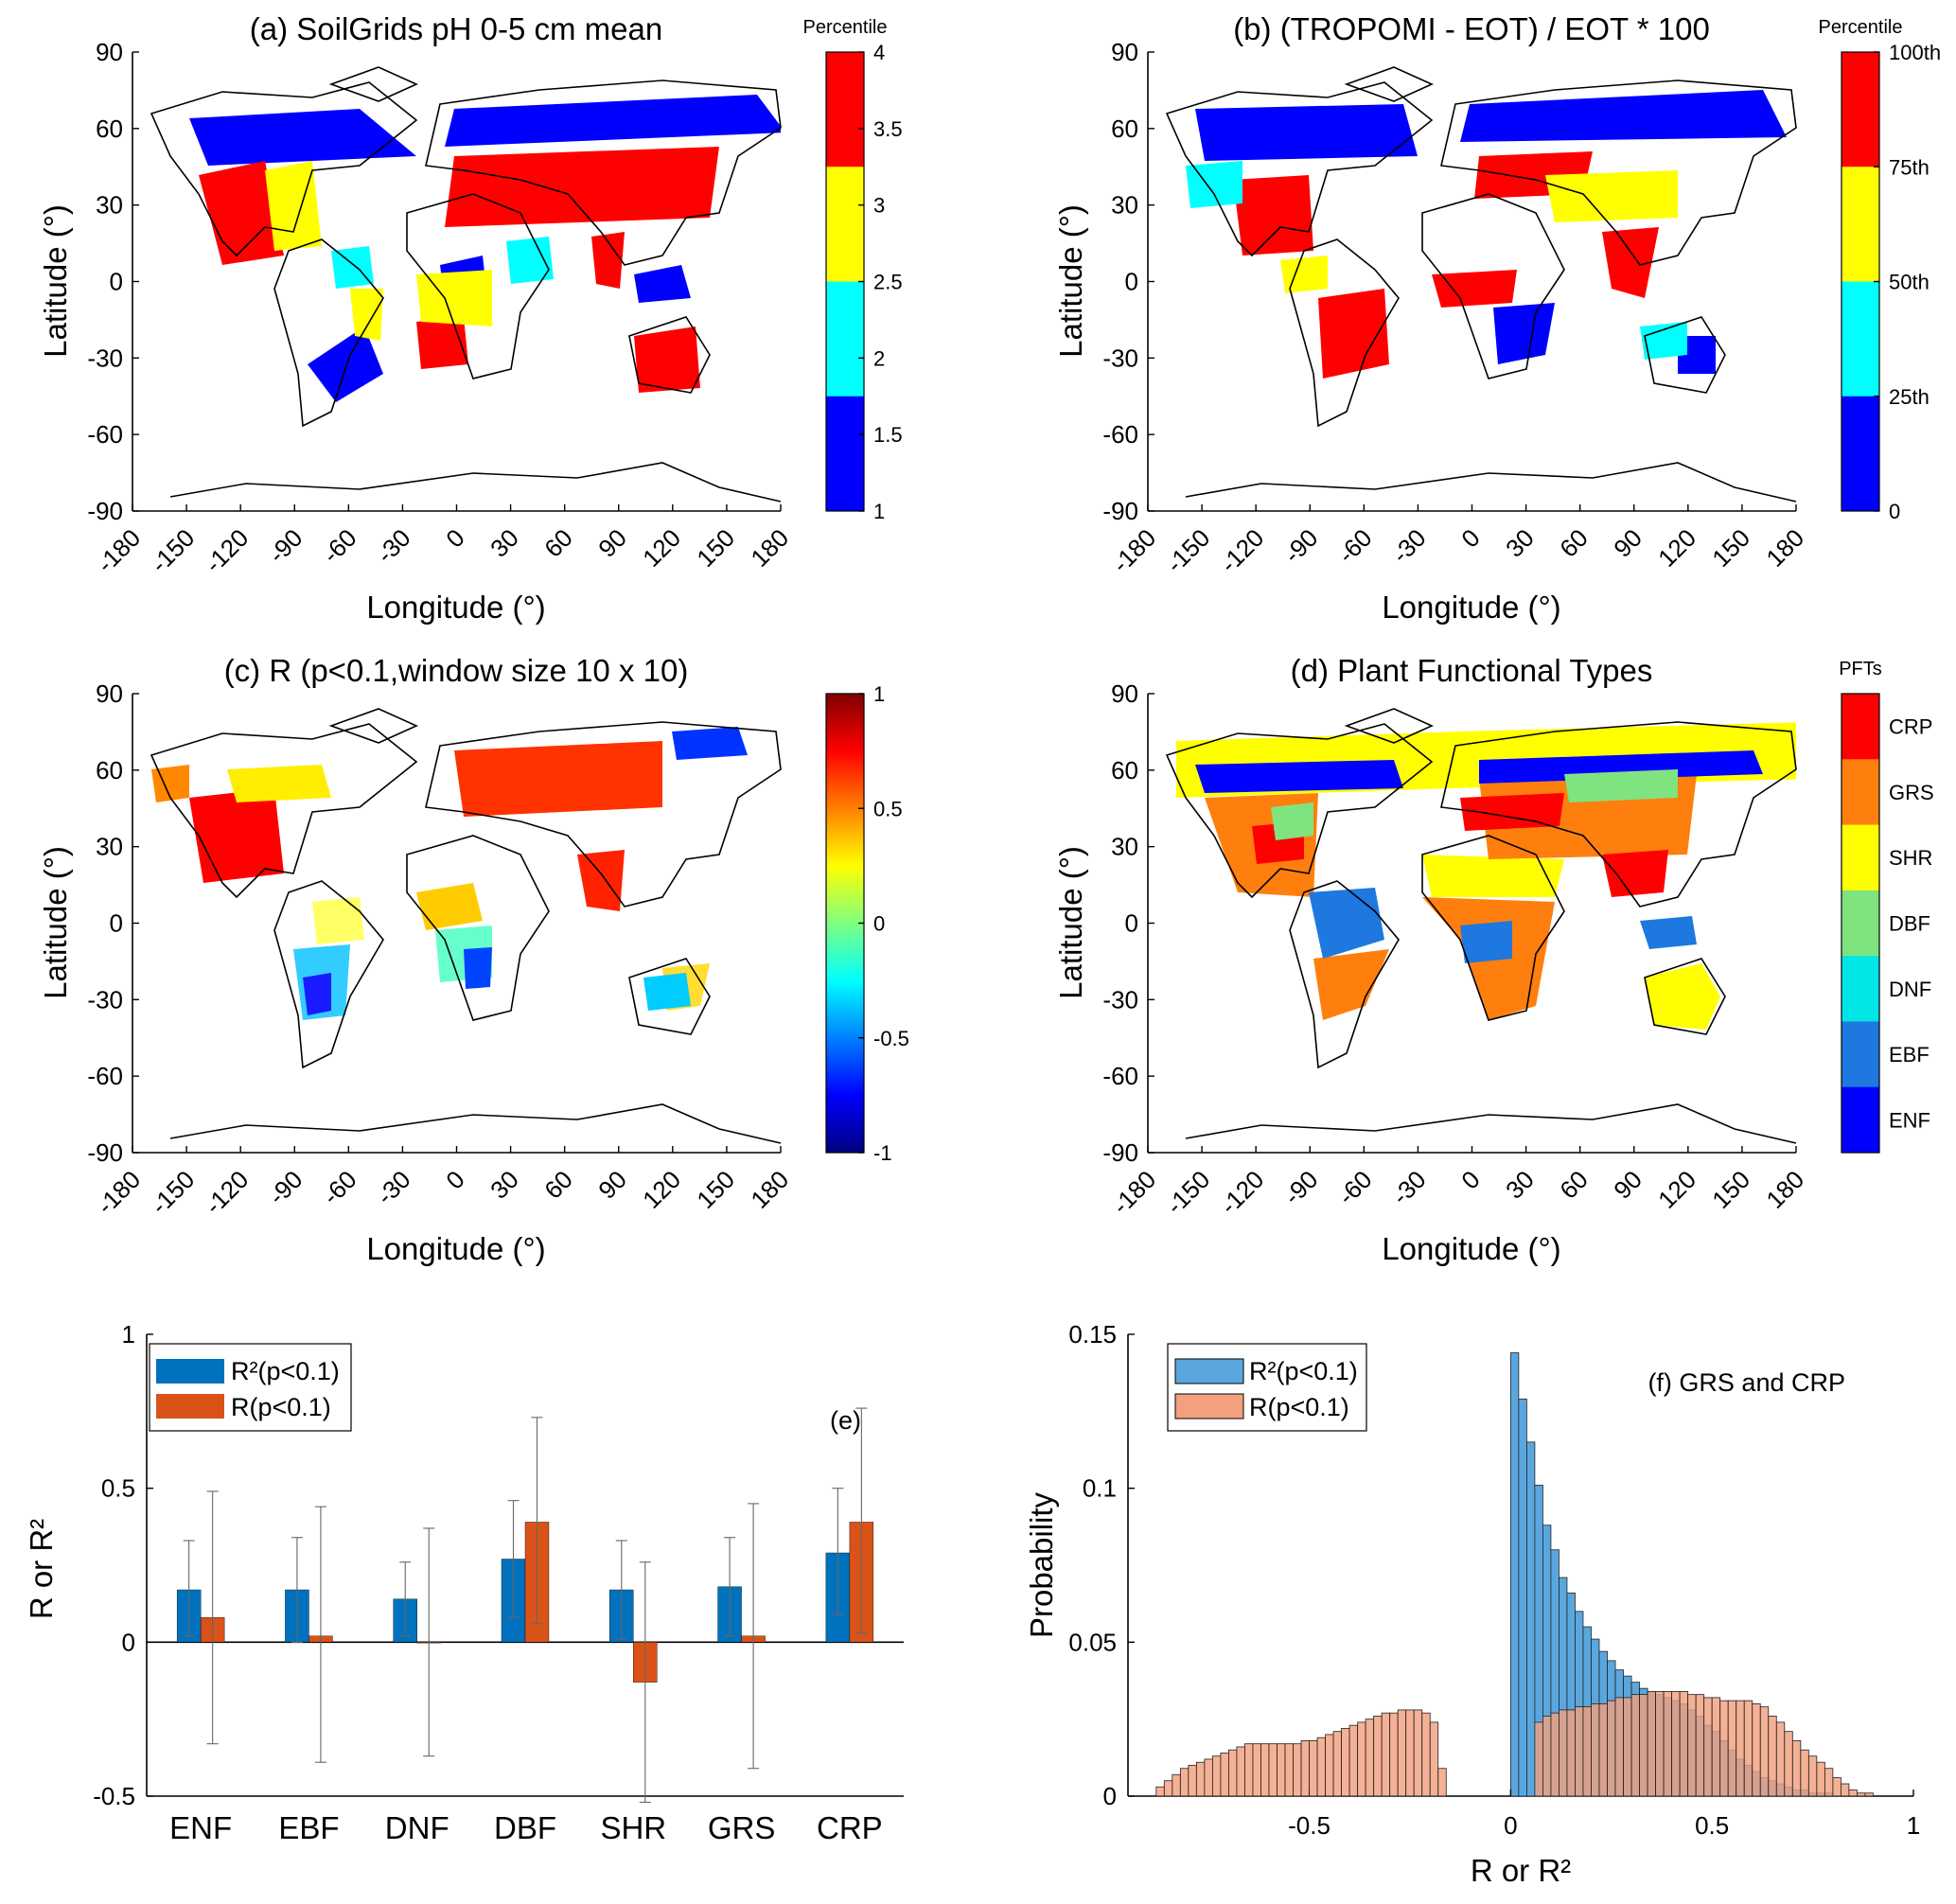 The width and height of the screenshot is (1956, 1904). What do you see at coordinates (1910, 397) in the screenshot?
I see `panel-b-colorbar-label: 25th` at bounding box center [1910, 397].